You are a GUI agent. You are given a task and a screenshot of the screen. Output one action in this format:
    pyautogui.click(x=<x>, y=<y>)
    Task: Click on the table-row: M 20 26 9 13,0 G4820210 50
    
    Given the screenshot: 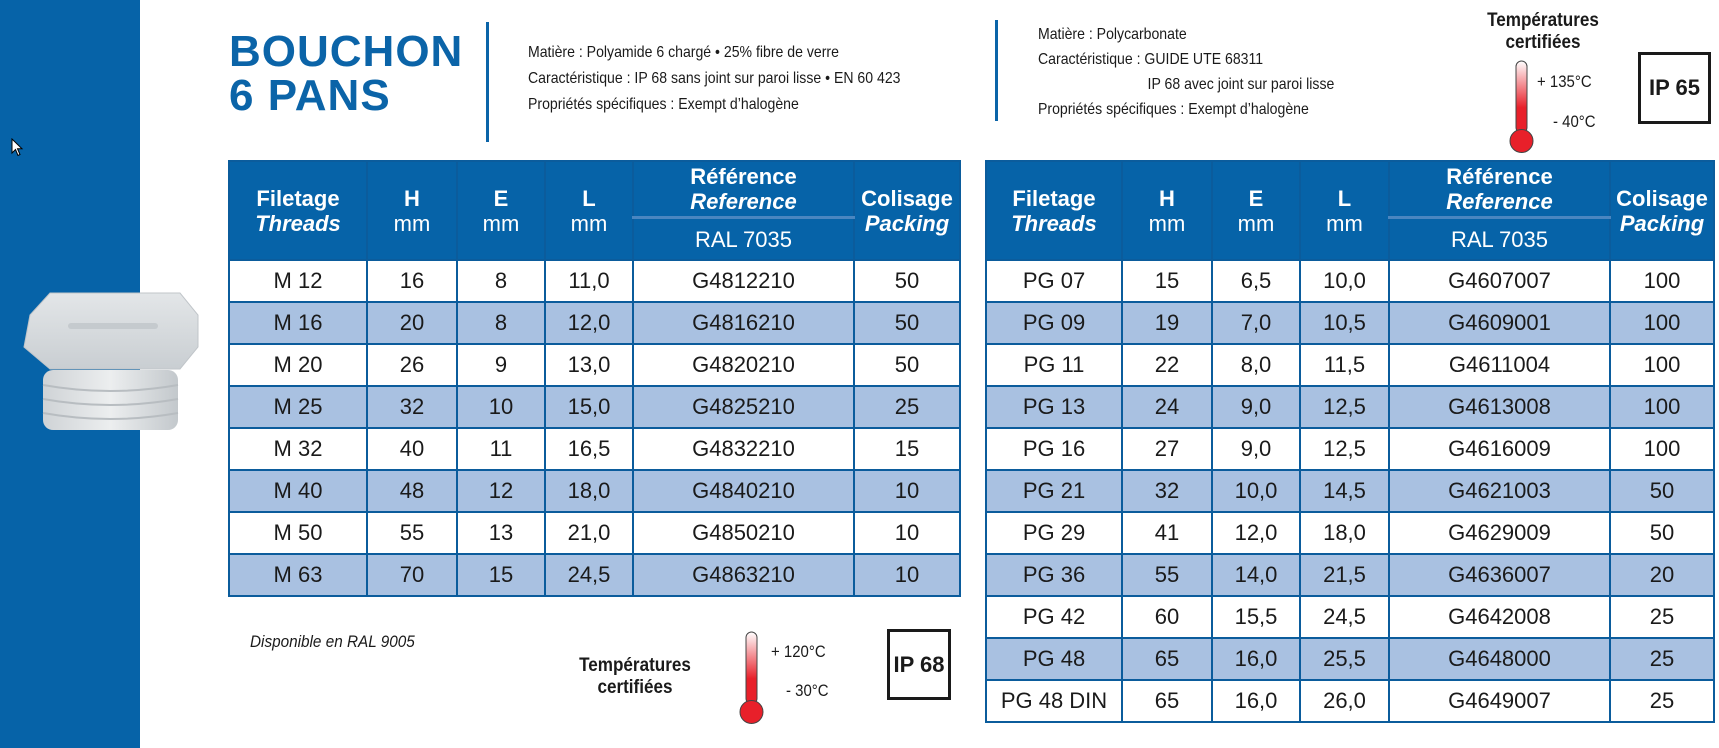 What is the action you would take?
    pyautogui.click(x=594, y=365)
    